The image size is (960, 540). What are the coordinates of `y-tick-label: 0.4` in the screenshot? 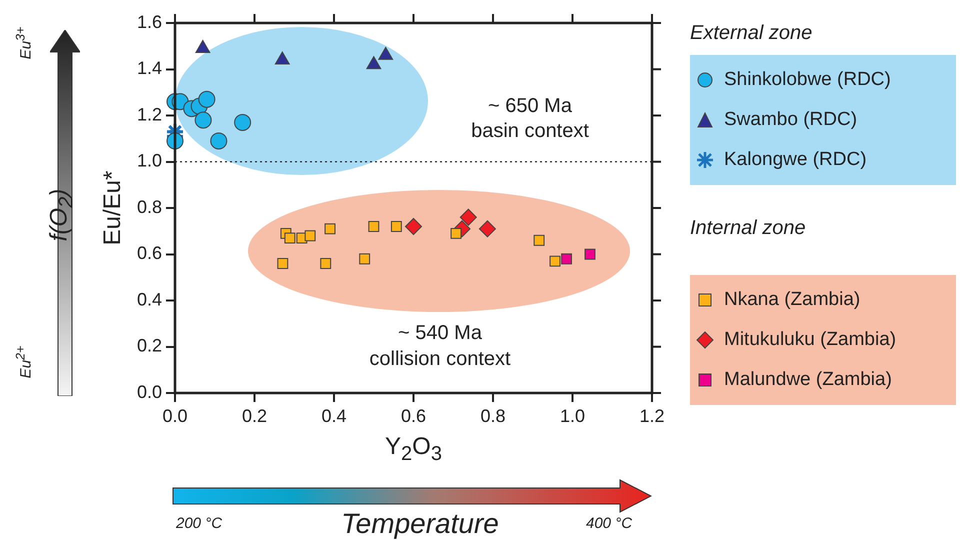 It's located at (149, 299).